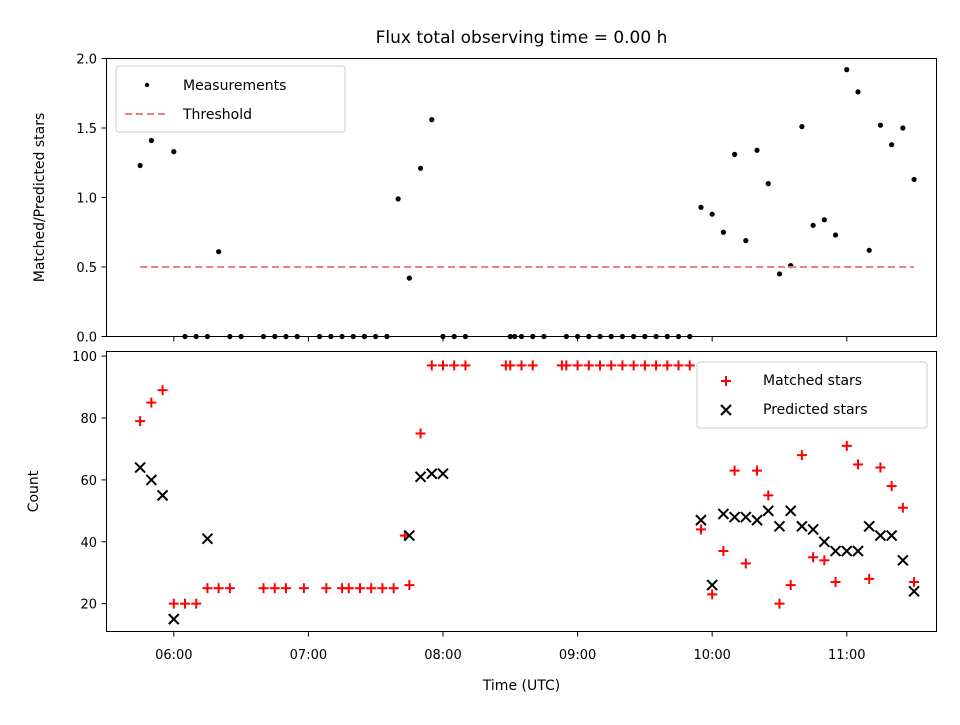 This screenshot has width=960, height=725. I want to click on bottom-y-tick-label: 40, so click(88, 543).